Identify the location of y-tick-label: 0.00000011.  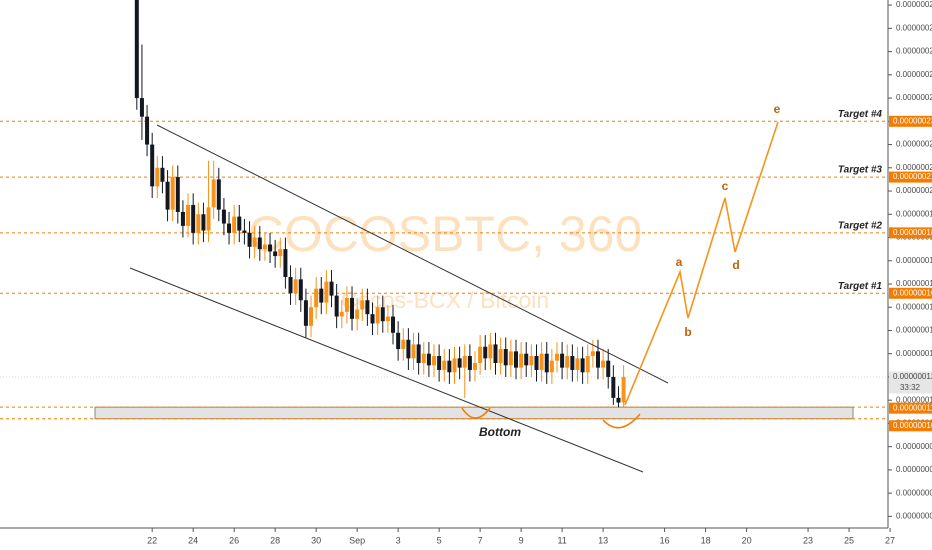
(914, 399).